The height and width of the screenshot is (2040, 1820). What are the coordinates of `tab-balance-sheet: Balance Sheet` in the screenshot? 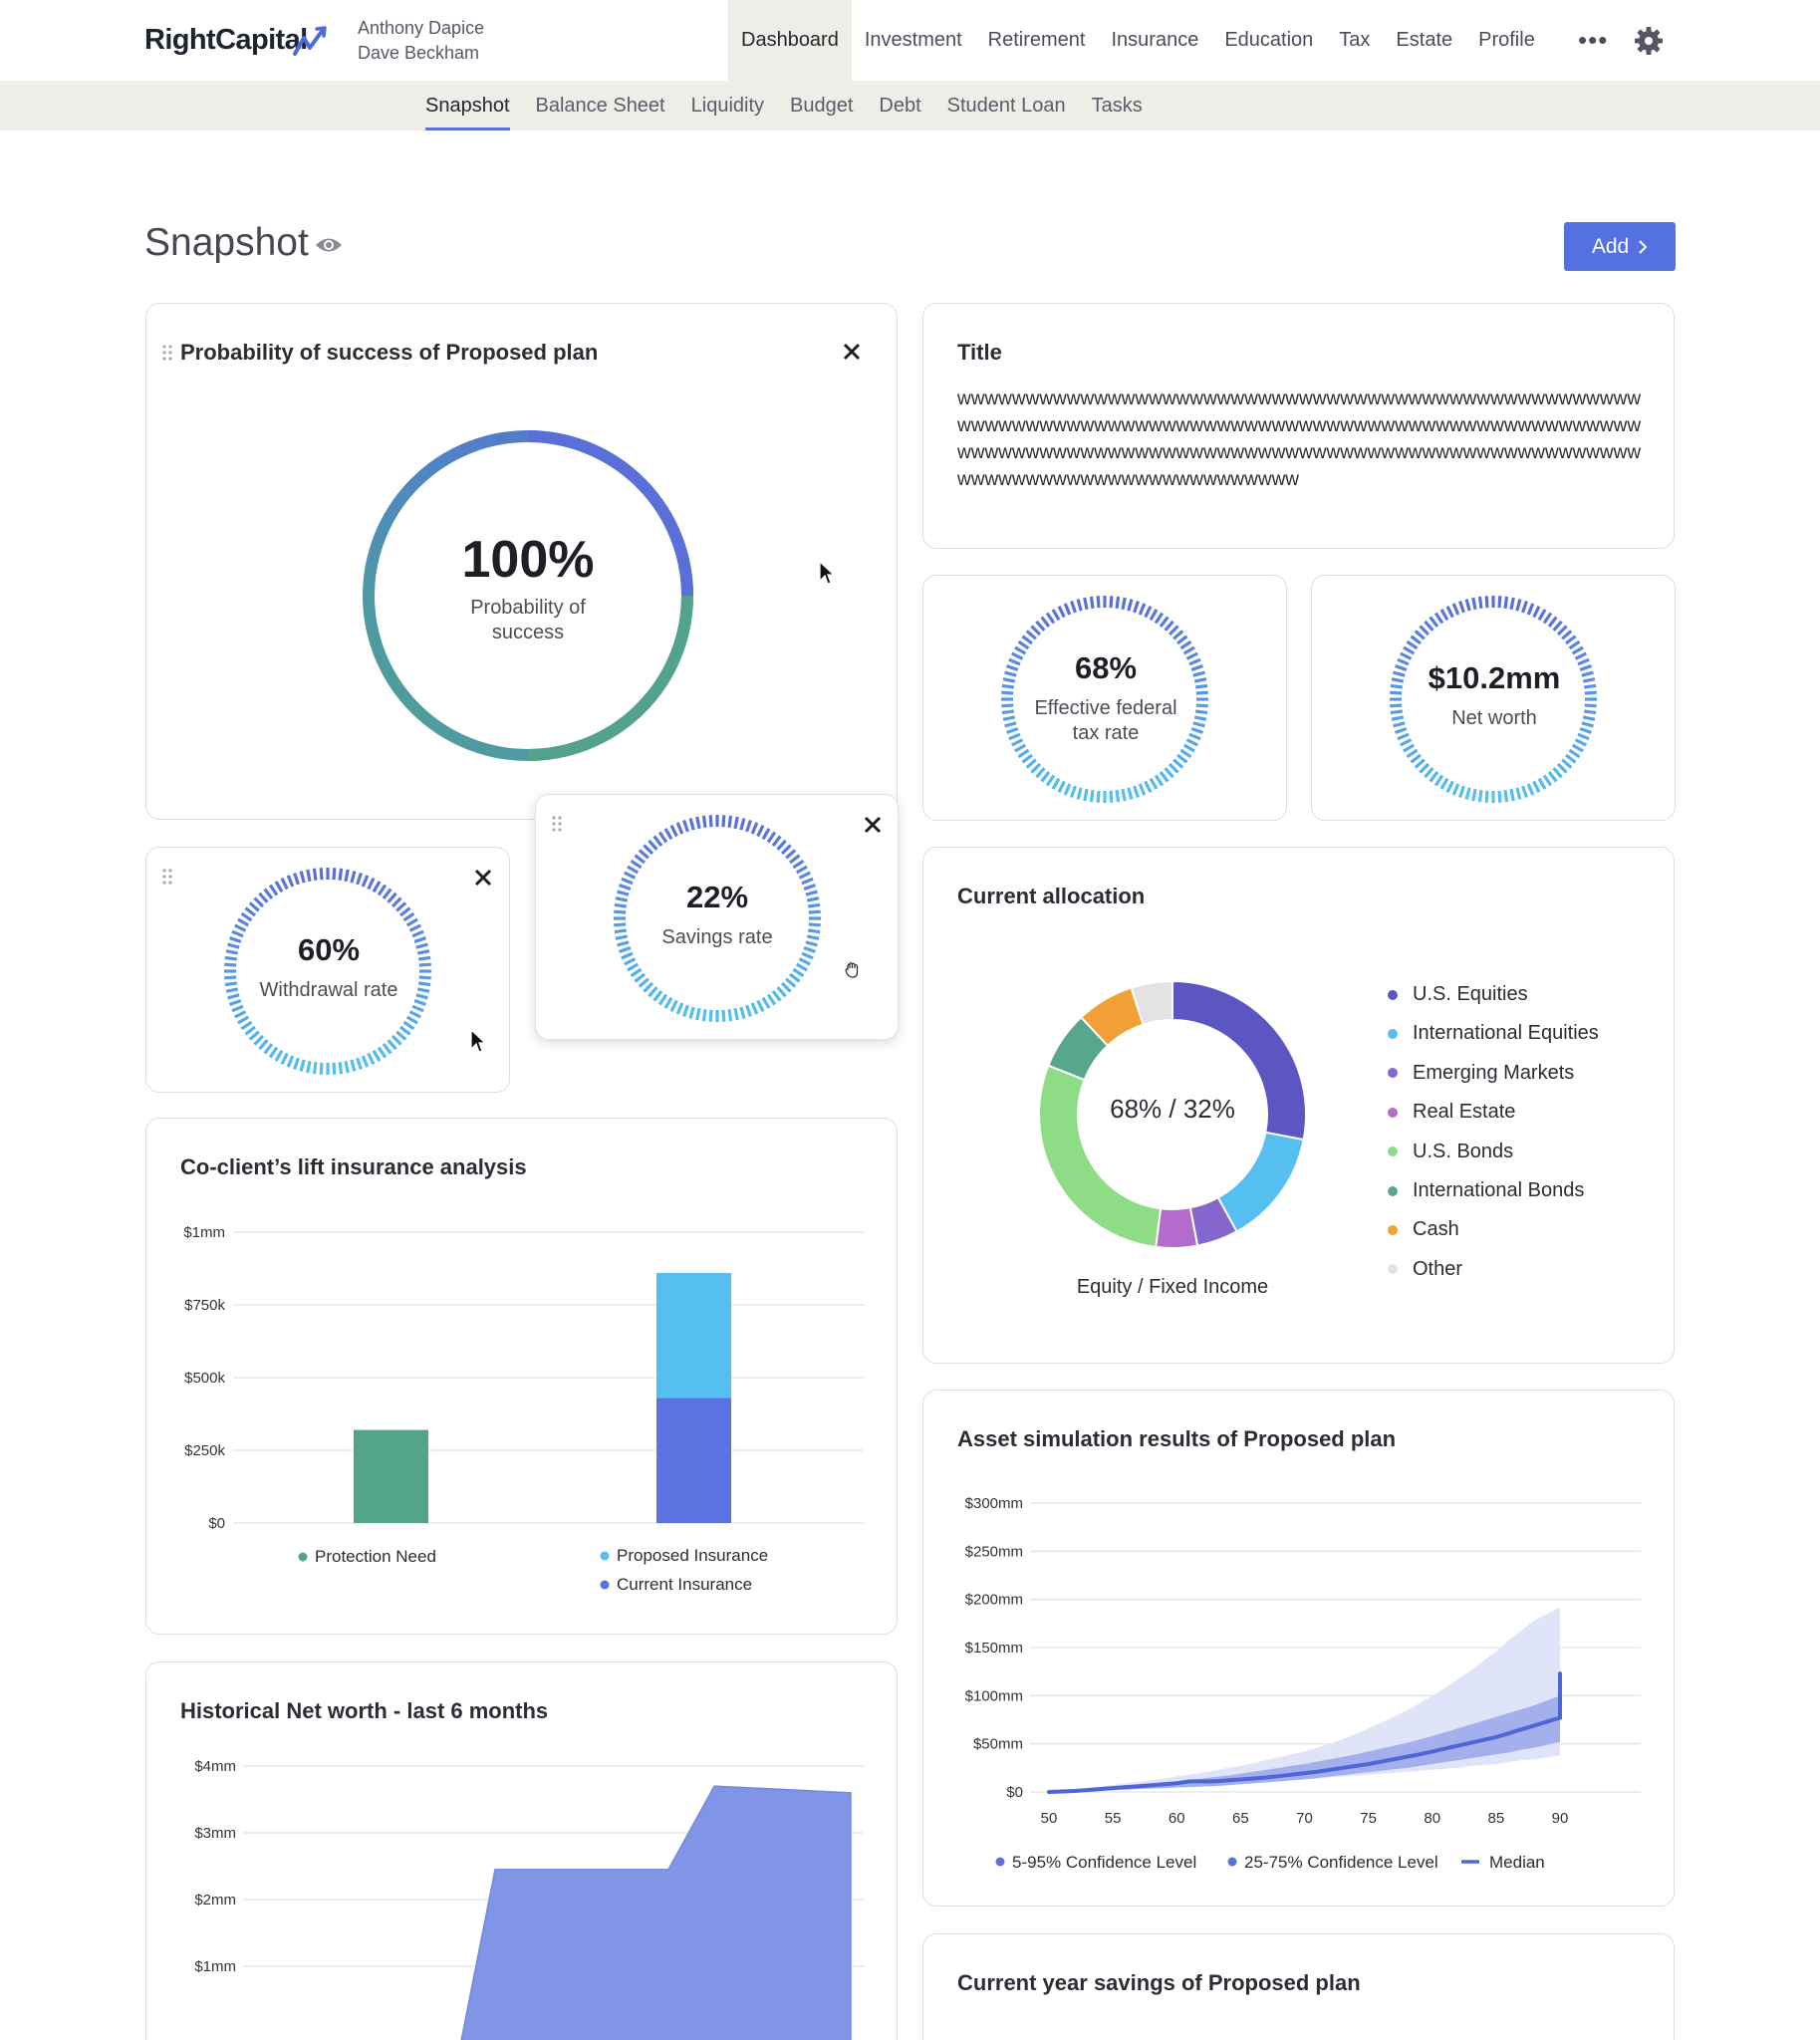 It's located at (600, 105).